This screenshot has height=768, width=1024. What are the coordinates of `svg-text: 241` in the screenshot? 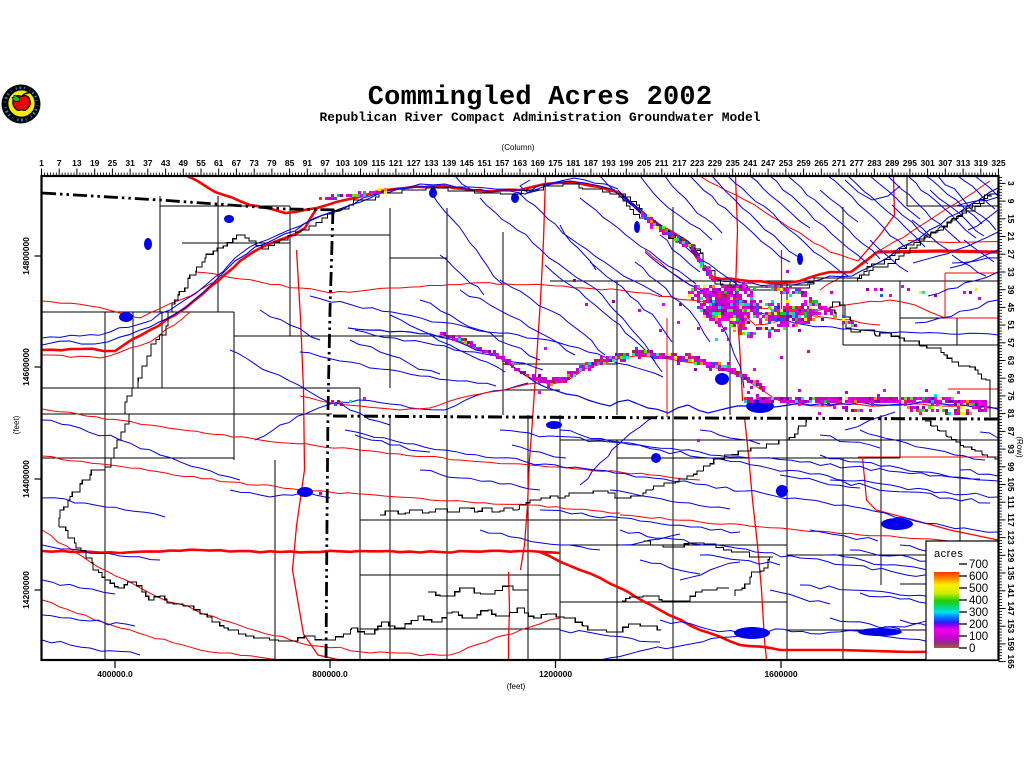 It's located at (750, 163).